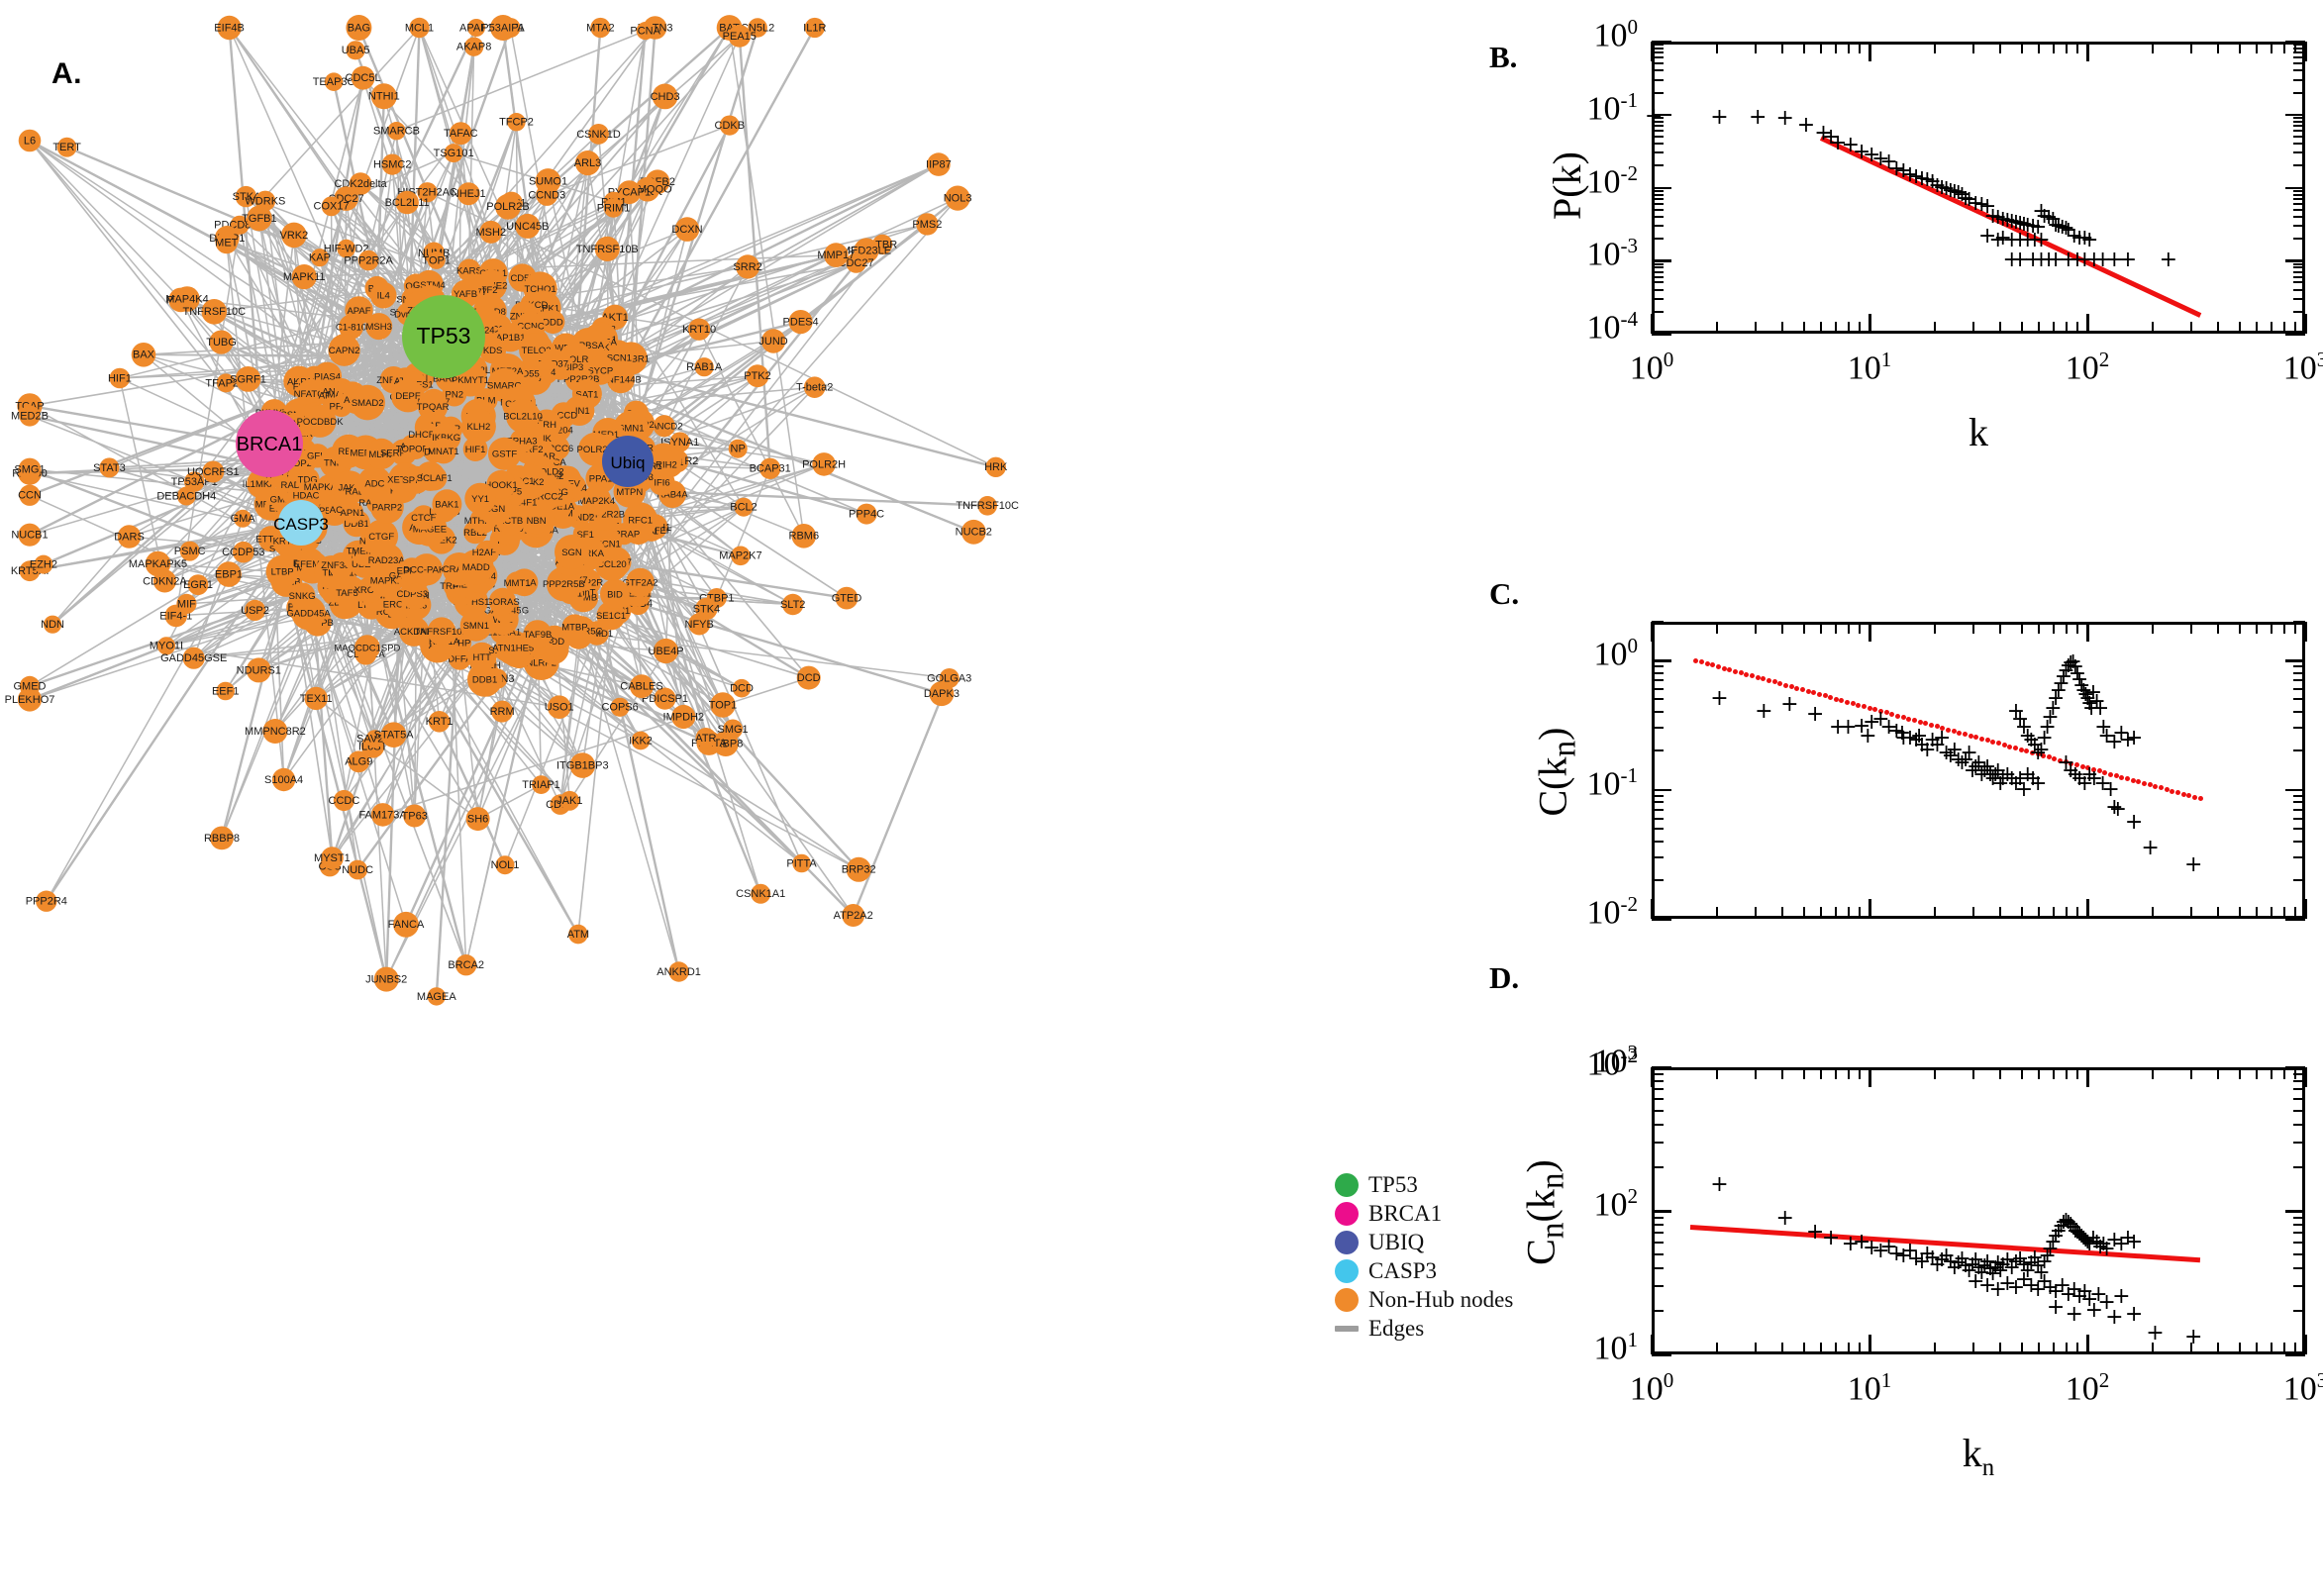 The height and width of the screenshot is (1596, 2323). I want to click on hub-node-casp3, so click(301, 523).